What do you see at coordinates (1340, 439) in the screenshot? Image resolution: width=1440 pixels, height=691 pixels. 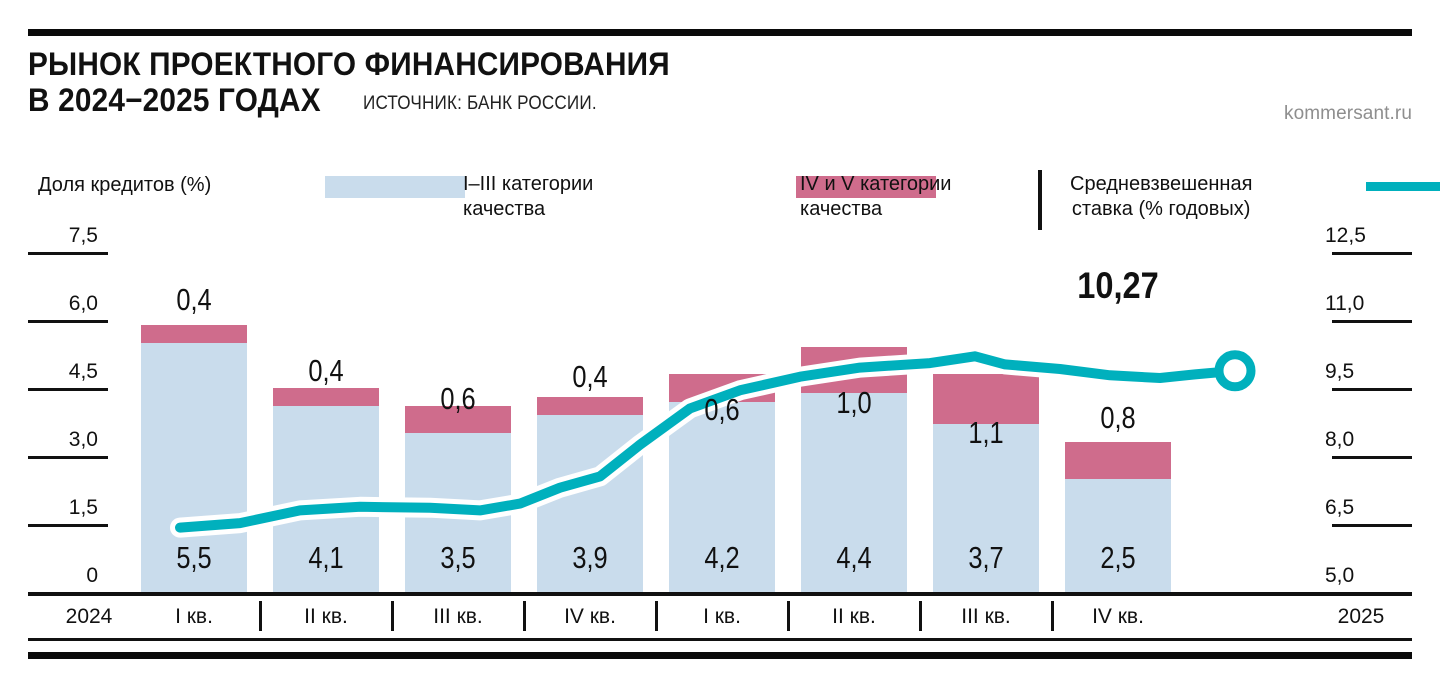 I see `y-tick-label-right: 8,0` at bounding box center [1340, 439].